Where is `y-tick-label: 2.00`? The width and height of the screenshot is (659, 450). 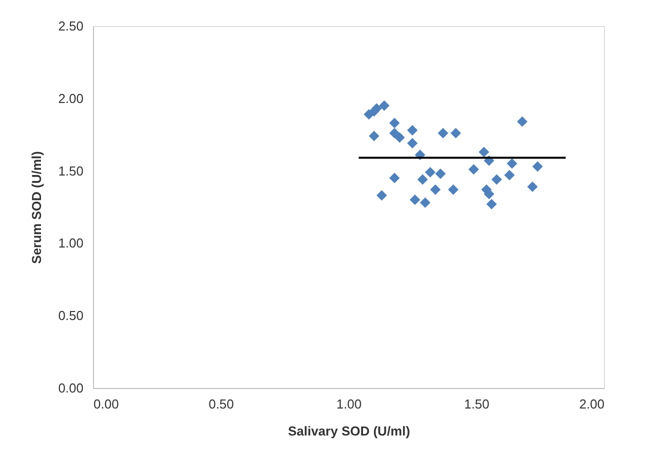
y-tick-label: 2.00 is located at coordinates (71, 98).